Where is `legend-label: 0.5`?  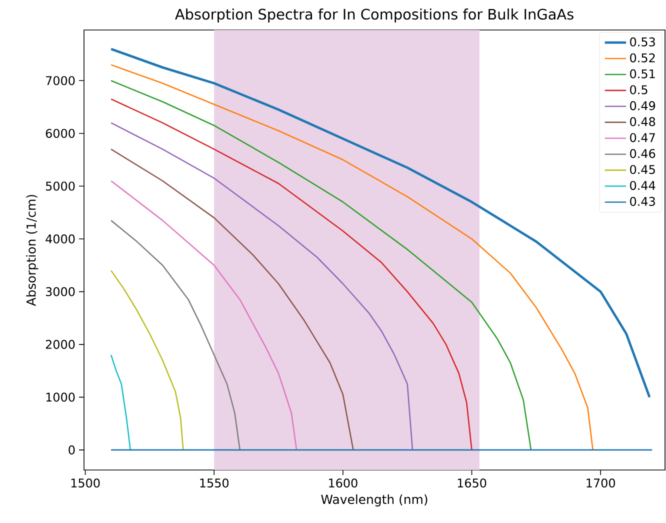
legend-label: 0.5 is located at coordinates (639, 89).